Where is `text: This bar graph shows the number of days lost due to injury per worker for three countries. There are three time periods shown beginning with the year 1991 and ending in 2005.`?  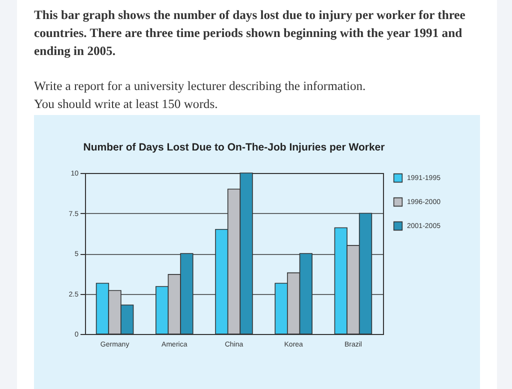
text: This bar graph shows the number of days lost due to injury per worker for three countries. There are three time periods shown beginning with the year 1991 and ending in 2005. is located at coordinates (250, 33).